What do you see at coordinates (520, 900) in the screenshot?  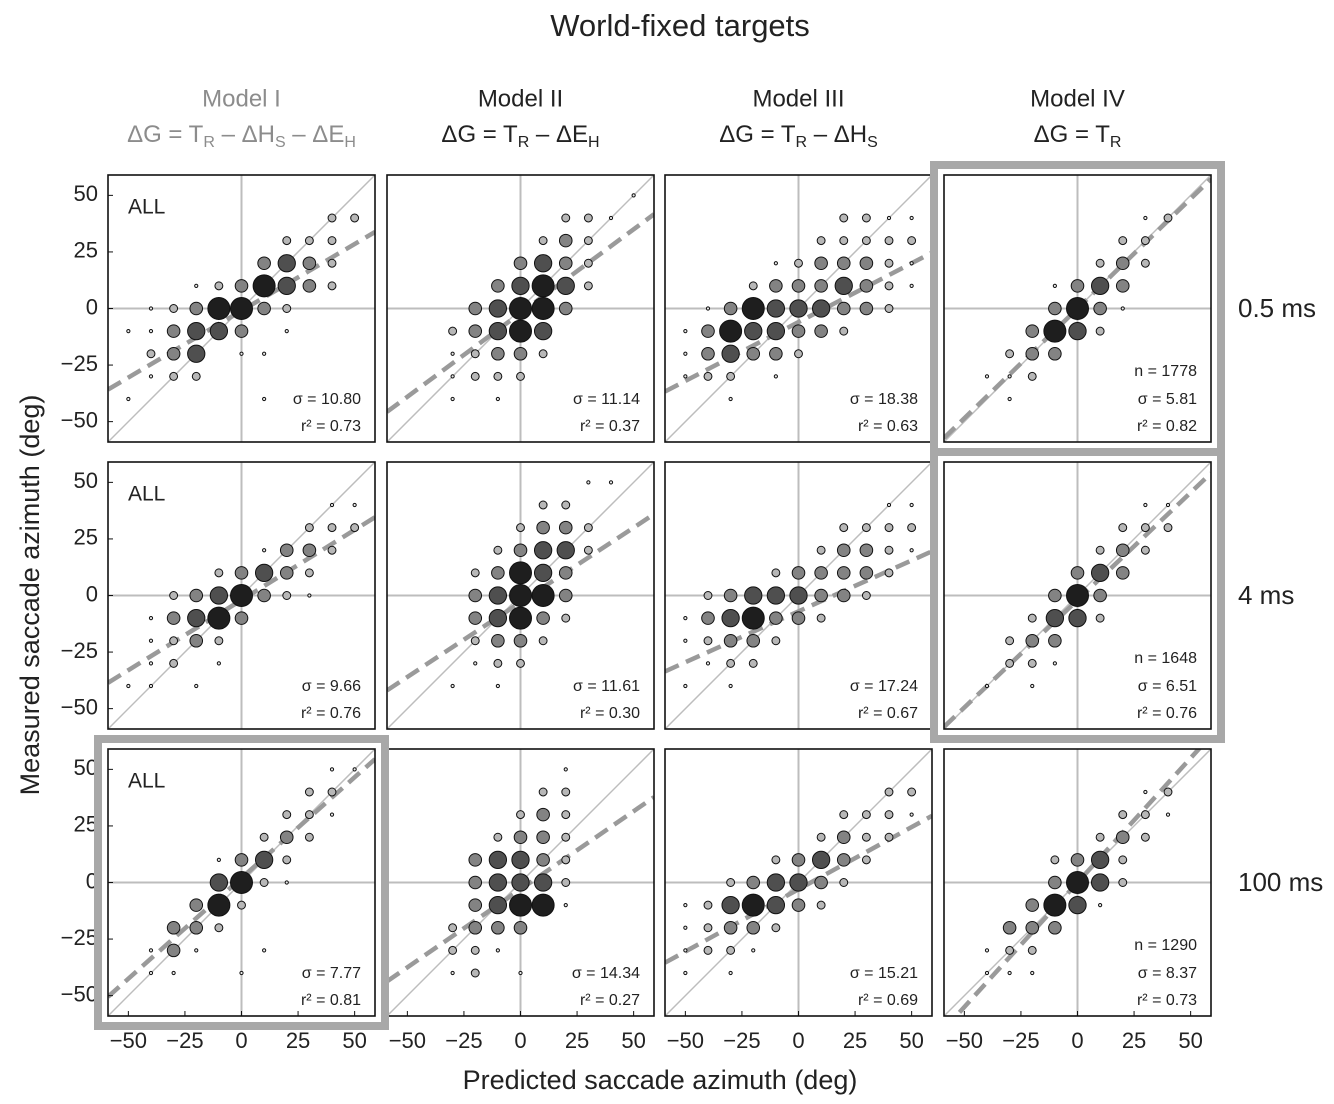 I see `panel: σ = 14.34 r² = 0.27 −50 −25 0 25 50` at bounding box center [520, 900].